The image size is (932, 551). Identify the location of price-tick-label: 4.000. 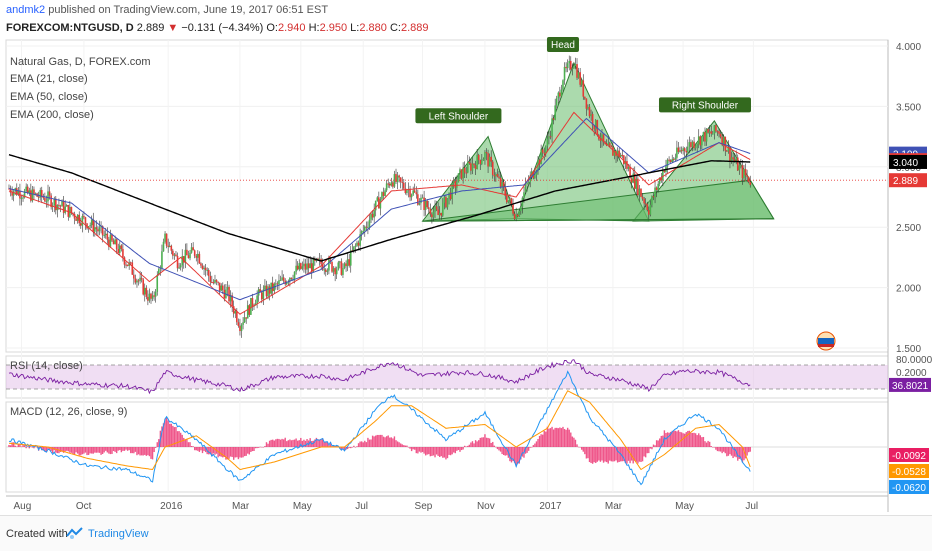
(908, 47).